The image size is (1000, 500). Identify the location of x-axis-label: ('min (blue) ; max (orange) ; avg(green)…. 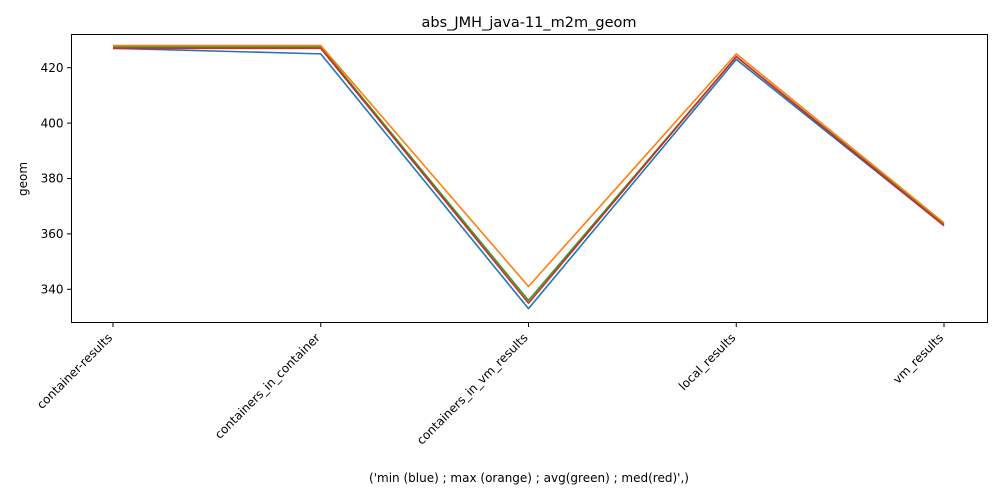
(529, 478).